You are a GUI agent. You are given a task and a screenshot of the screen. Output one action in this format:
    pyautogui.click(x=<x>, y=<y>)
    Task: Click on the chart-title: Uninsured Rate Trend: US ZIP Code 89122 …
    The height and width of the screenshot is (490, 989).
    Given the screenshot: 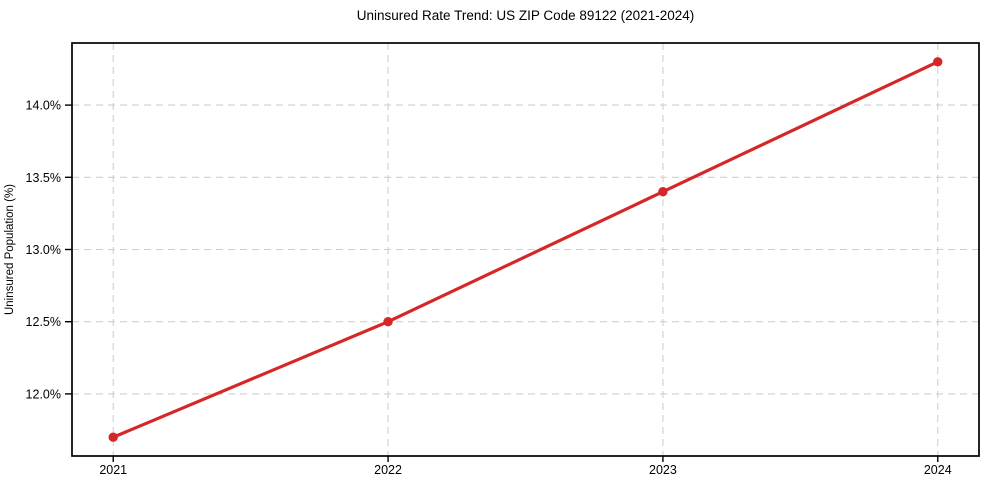 What is the action you would take?
    pyautogui.click(x=525, y=15)
    